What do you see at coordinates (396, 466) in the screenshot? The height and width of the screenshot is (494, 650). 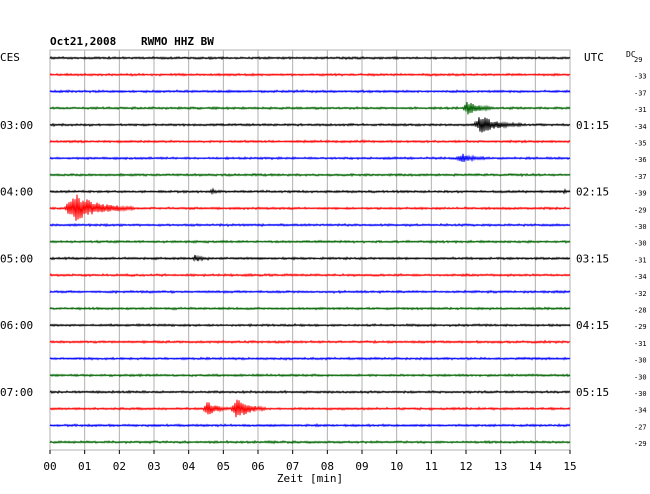 I see `x-tick-label: 10` at bounding box center [396, 466].